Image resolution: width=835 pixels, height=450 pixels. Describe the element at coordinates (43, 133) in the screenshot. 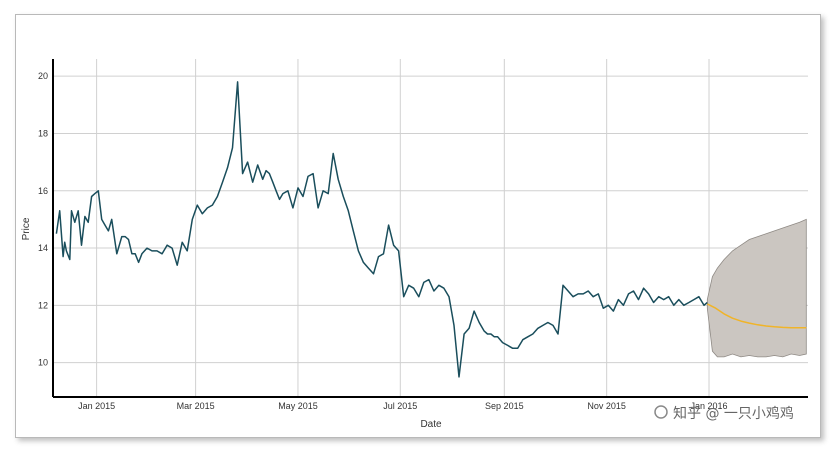

I see `y-tick-label: 18` at that location.